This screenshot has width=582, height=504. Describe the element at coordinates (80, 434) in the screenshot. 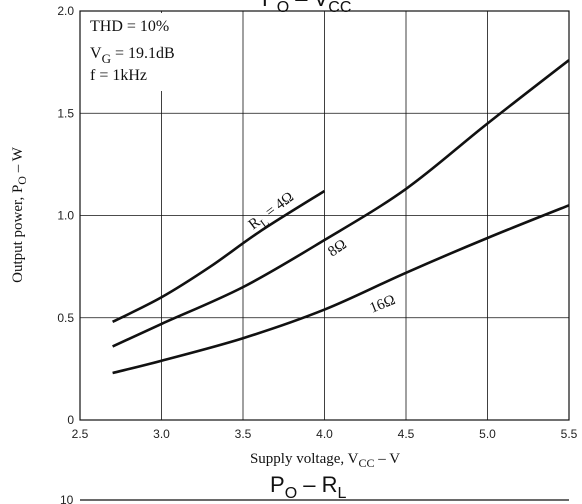

I see `x-tick-label: 2.5` at that location.